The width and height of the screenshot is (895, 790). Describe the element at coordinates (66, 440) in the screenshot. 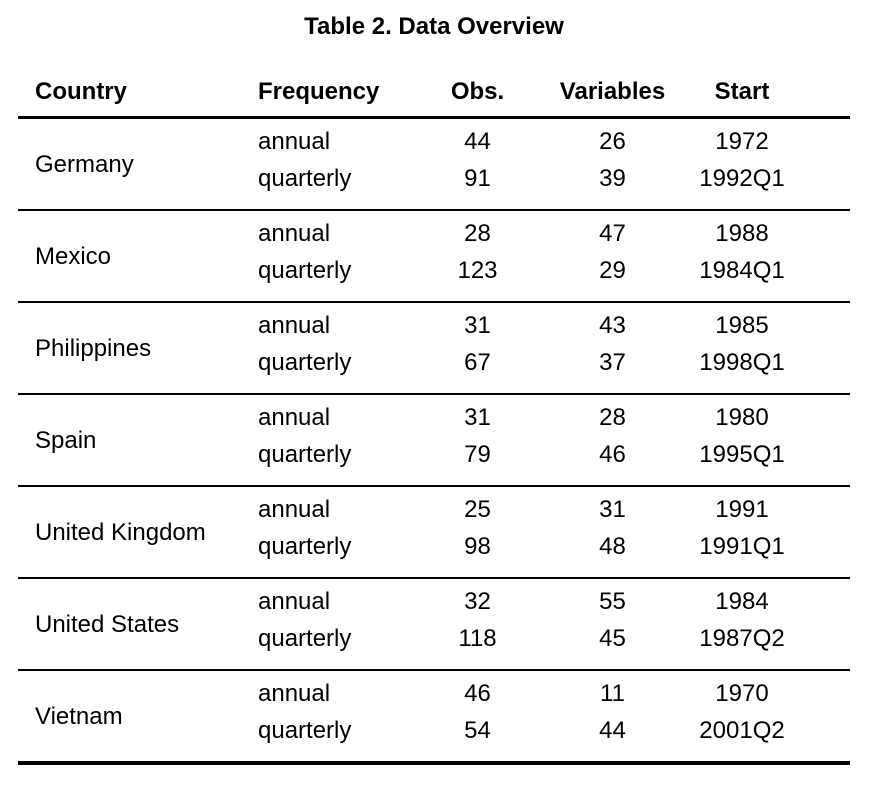

I see `country-cell: Spain` at that location.